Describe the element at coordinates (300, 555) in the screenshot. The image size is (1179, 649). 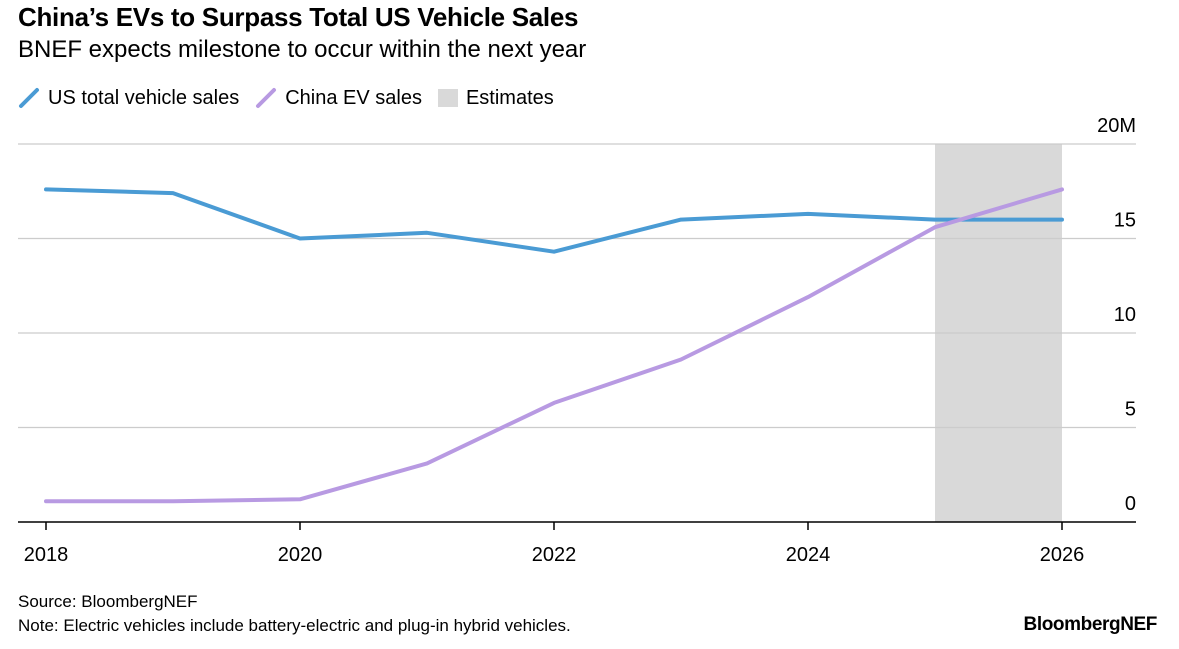
I see `x-tick-label-2020: 2020` at that location.